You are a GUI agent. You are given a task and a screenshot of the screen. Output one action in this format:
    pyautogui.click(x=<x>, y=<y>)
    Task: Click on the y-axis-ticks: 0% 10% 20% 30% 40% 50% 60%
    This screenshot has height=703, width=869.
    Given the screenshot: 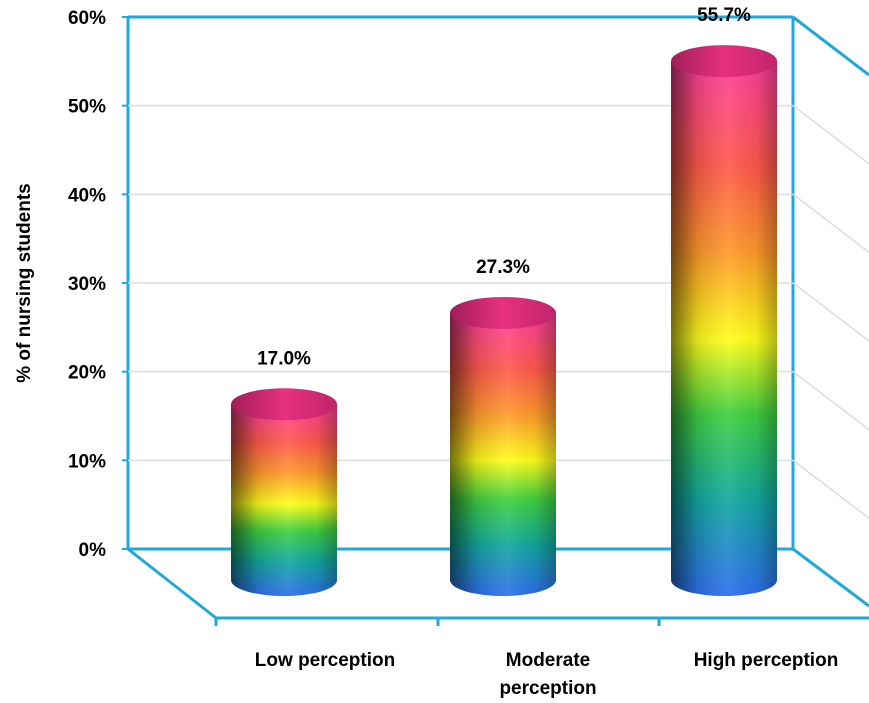 What is the action you would take?
    pyautogui.click(x=98, y=284)
    